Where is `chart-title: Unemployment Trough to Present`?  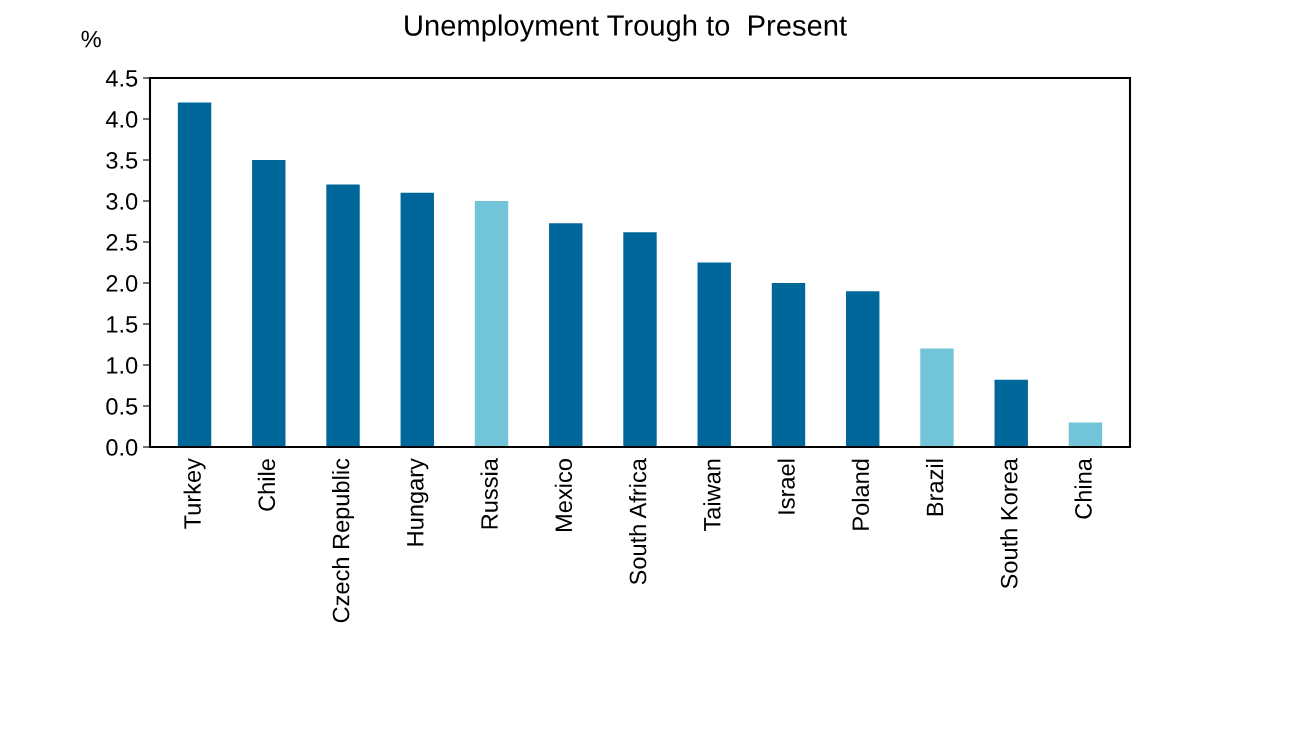 chart-title: Unemployment Trough to Present is located at coordinates (626, 28).